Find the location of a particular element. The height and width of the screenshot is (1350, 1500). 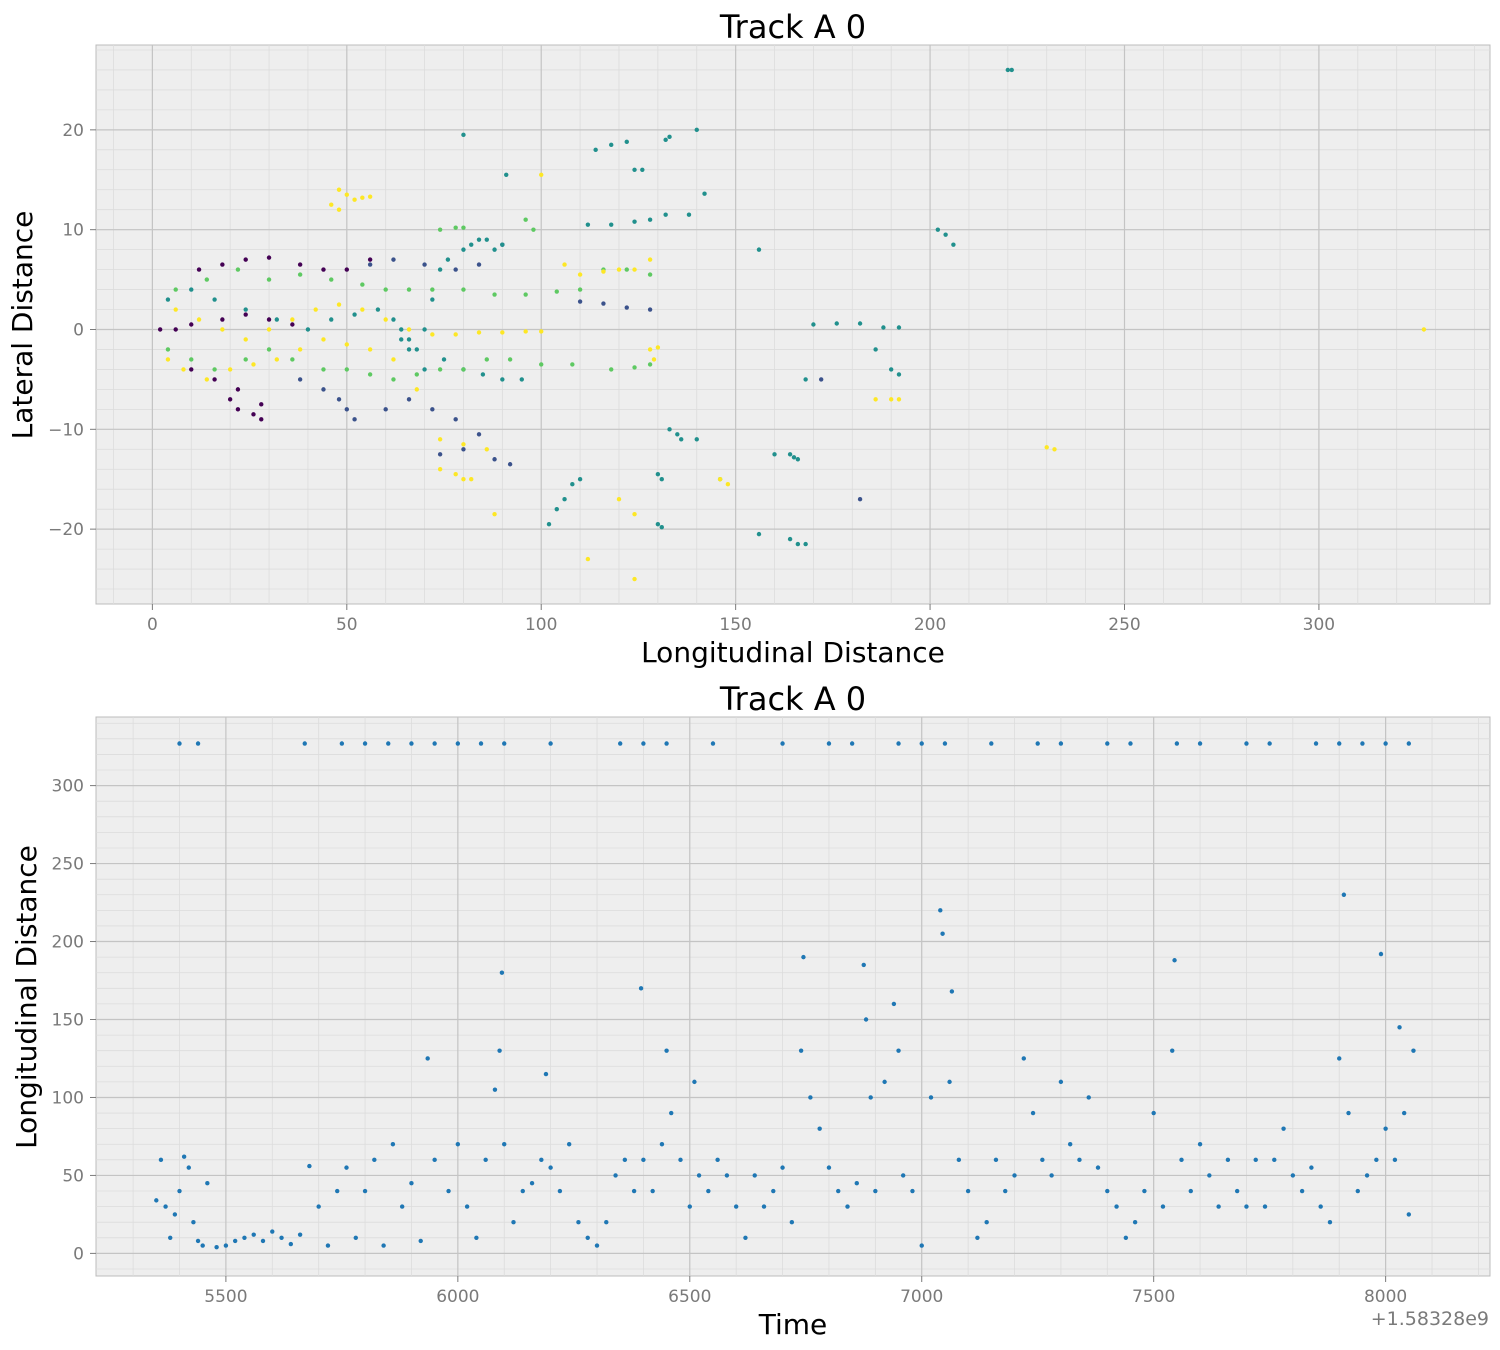

bottom-x-tick-label: 6500 is located at coordinates (689, 1297).